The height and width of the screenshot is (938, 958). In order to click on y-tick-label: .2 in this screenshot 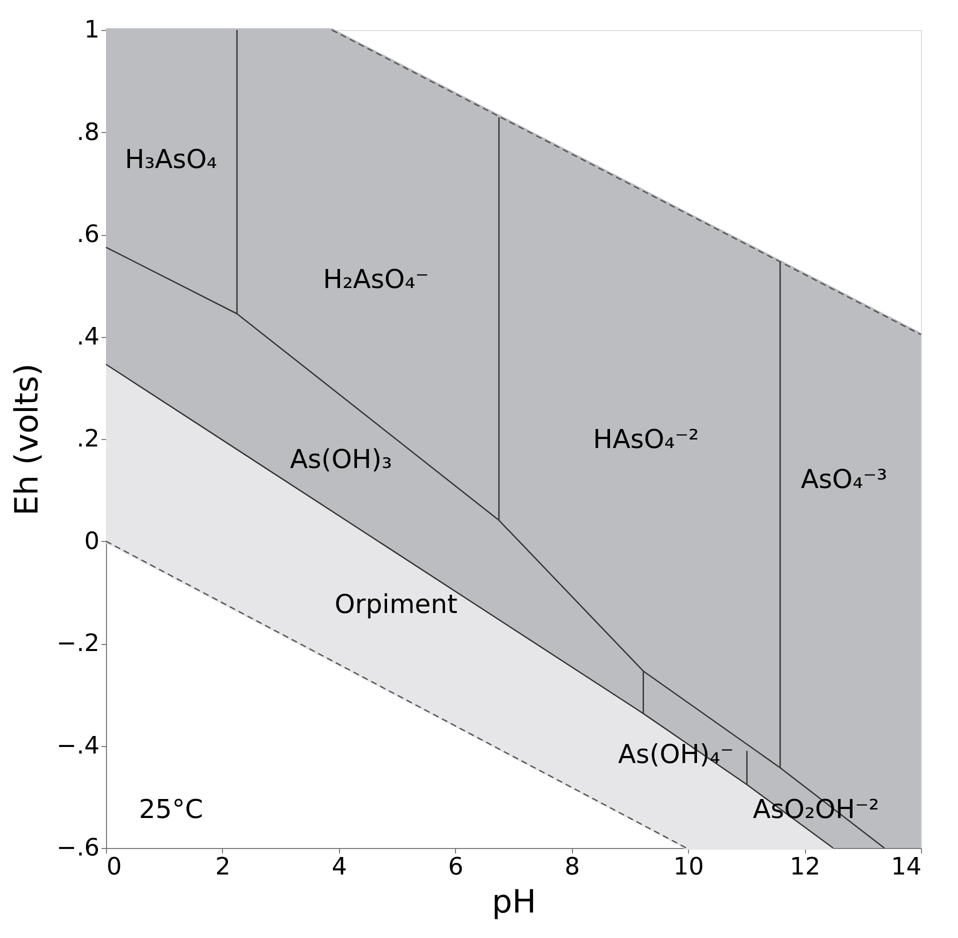, I will do `click(88, 438)`.